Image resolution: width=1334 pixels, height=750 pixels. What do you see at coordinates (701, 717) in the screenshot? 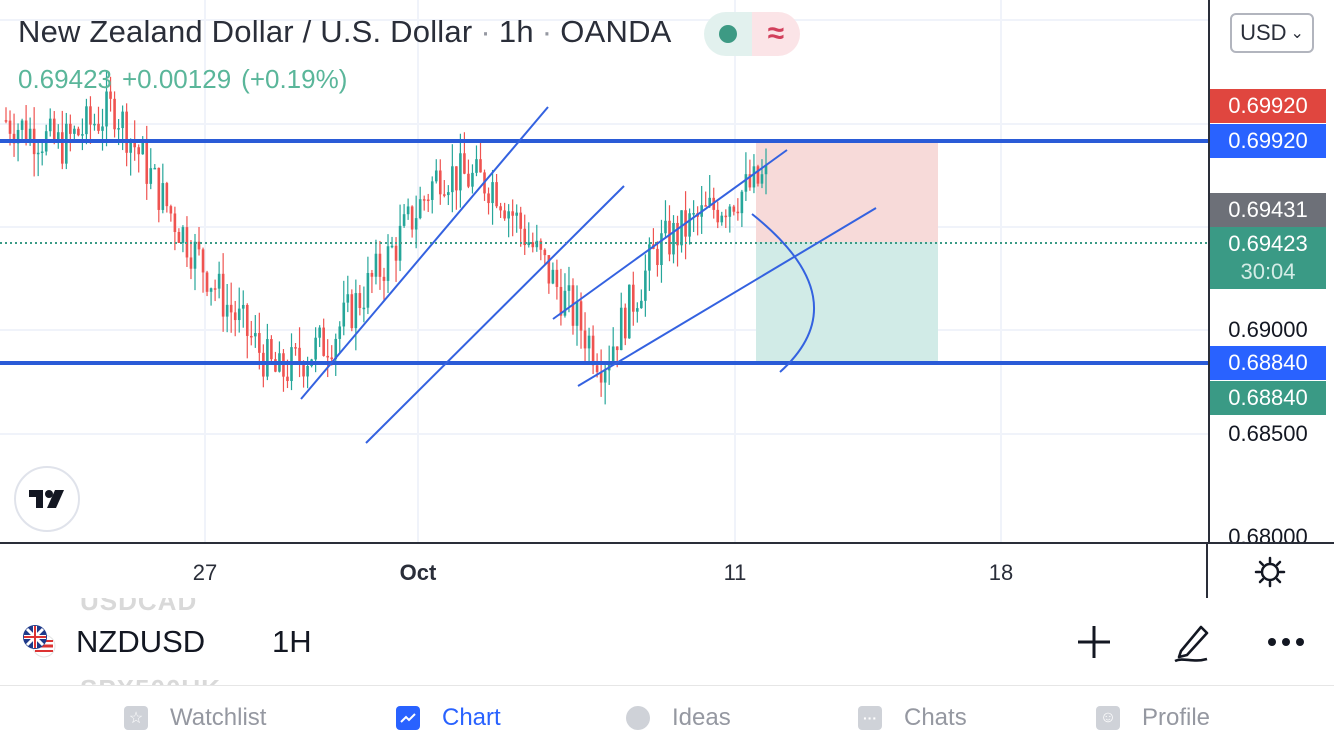
I see `nav-ideas-label: Ideas` at bounding box center [701, 717].